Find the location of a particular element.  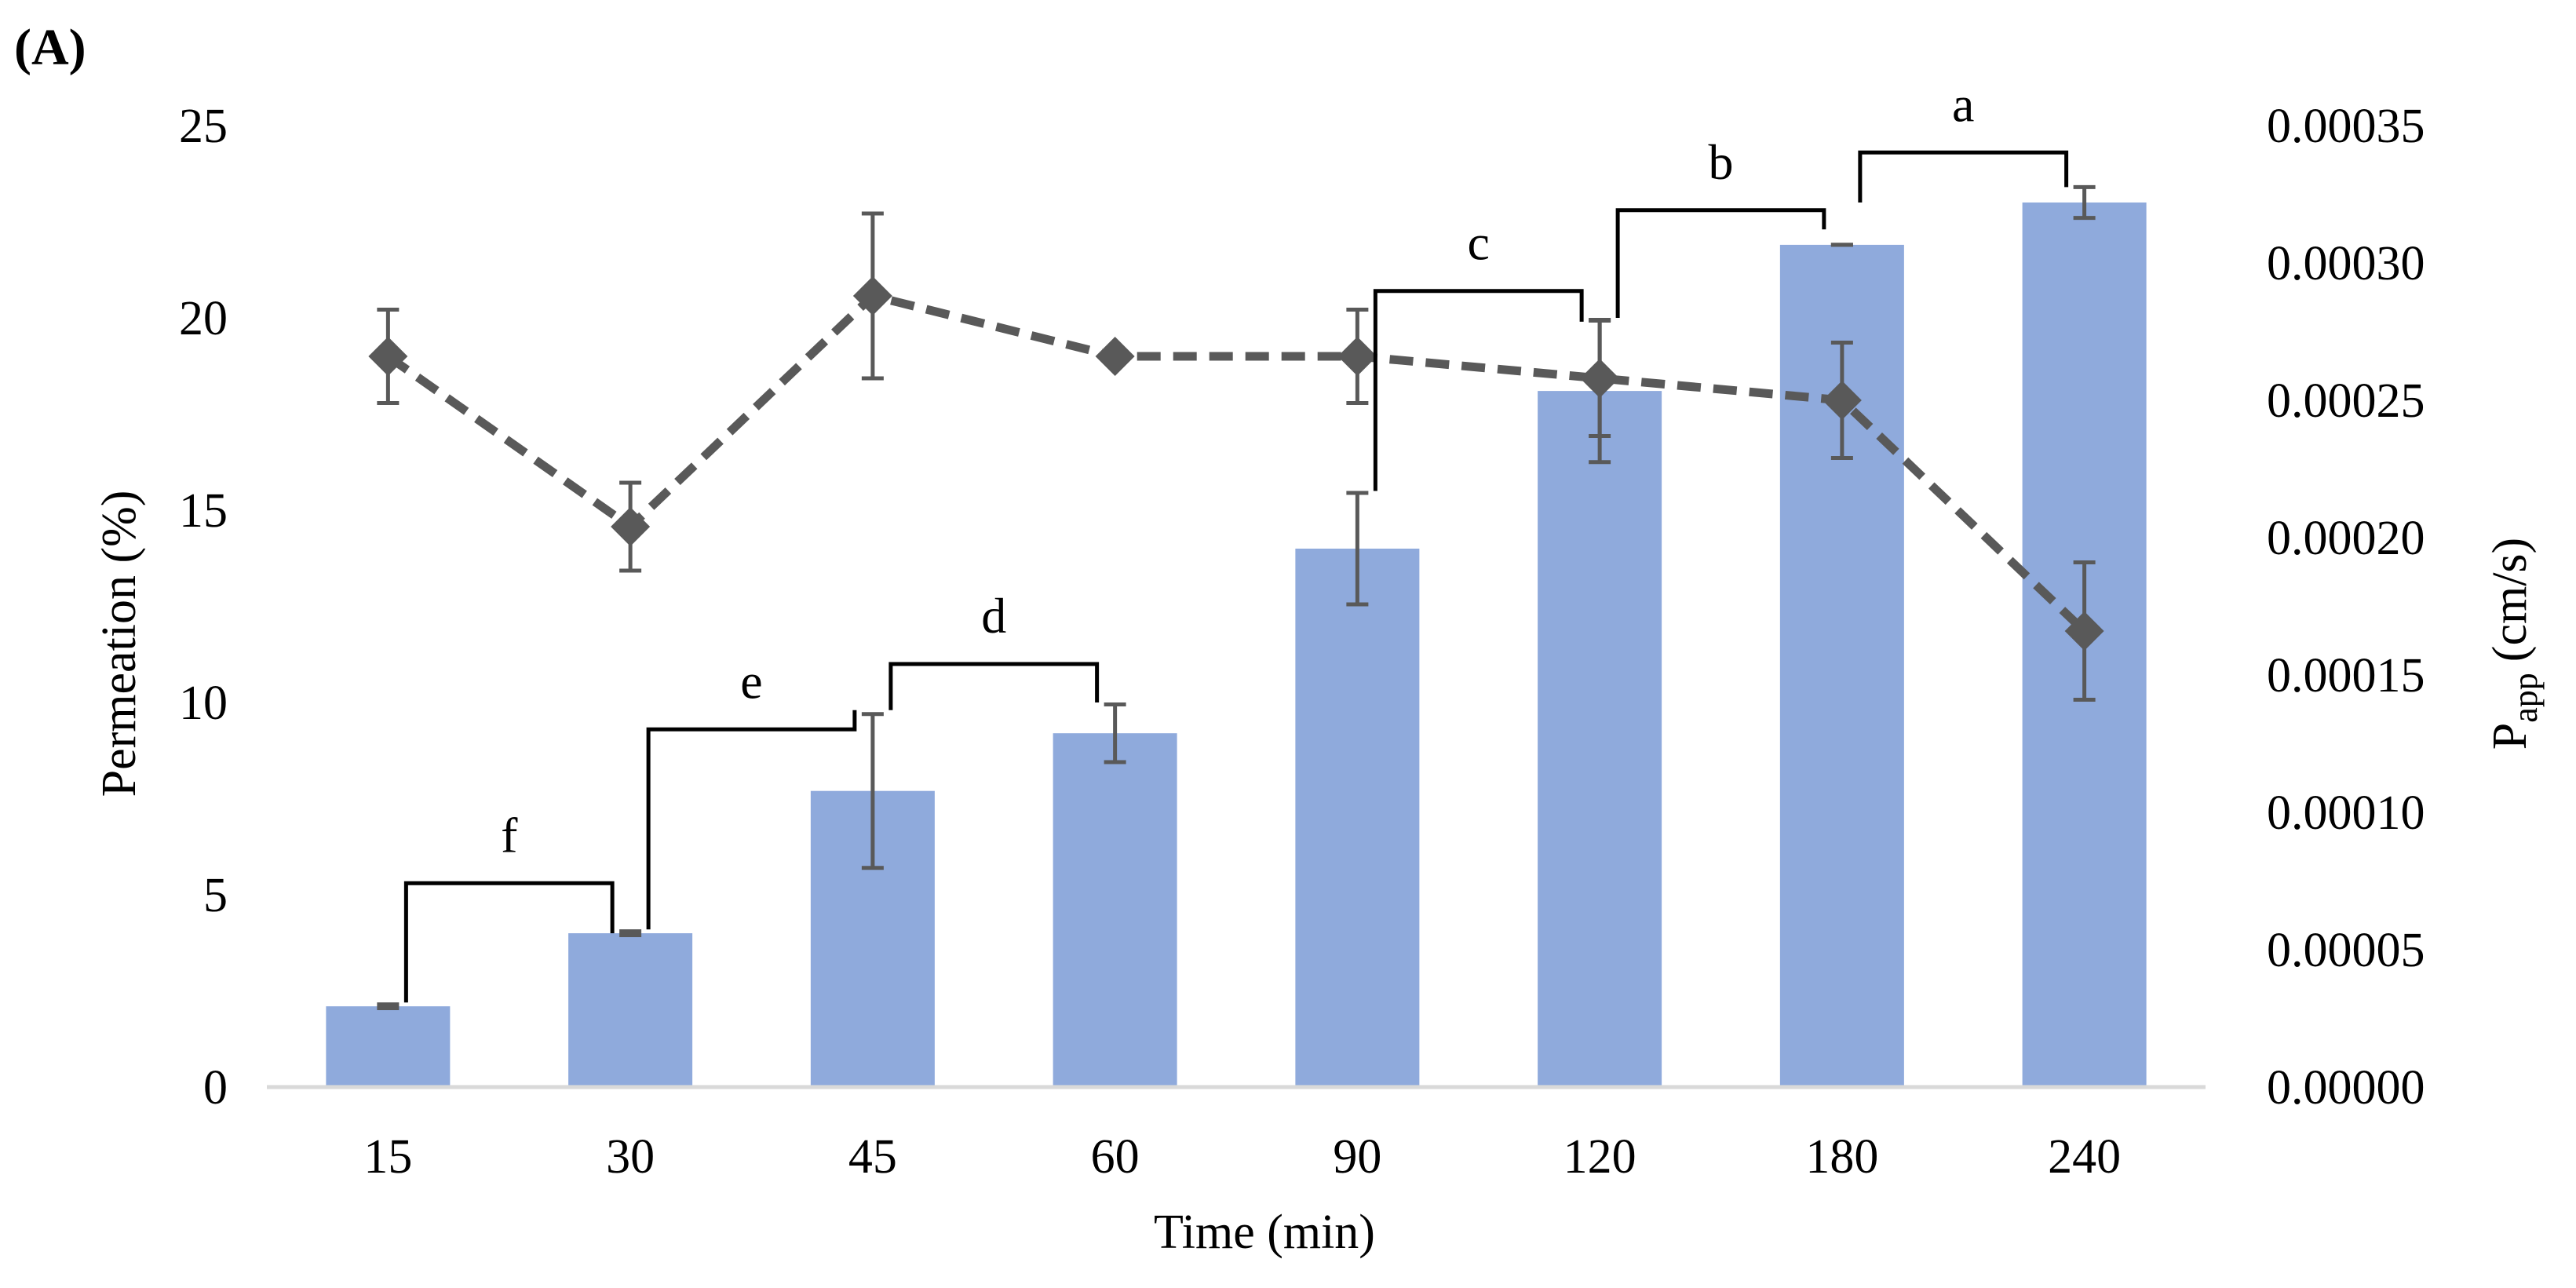

y-left-tick-20: 20 is located at coordinates (203, 318).